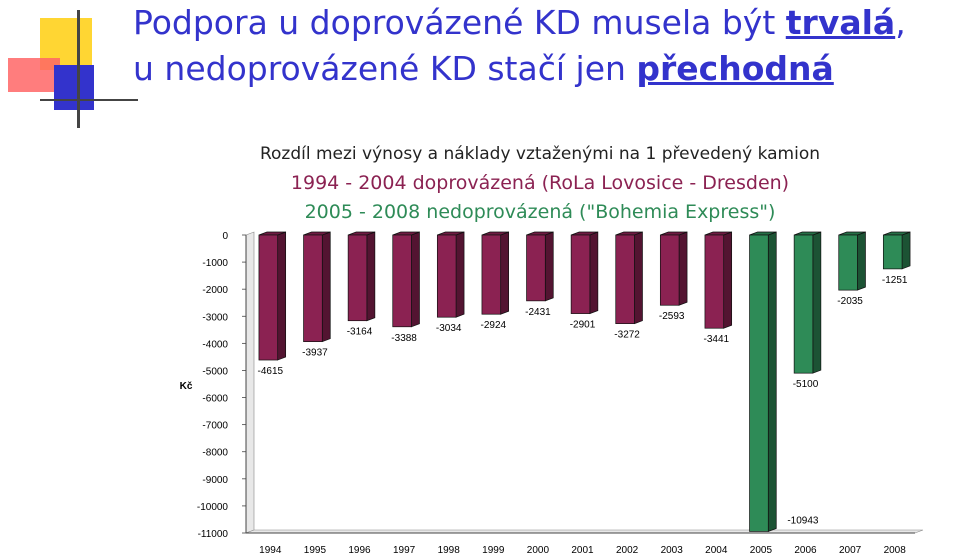  What do you see at coordinates (215, 290) in the screenshot?
I see `y-tick-label: -2000` at bounding box center [215, 290].